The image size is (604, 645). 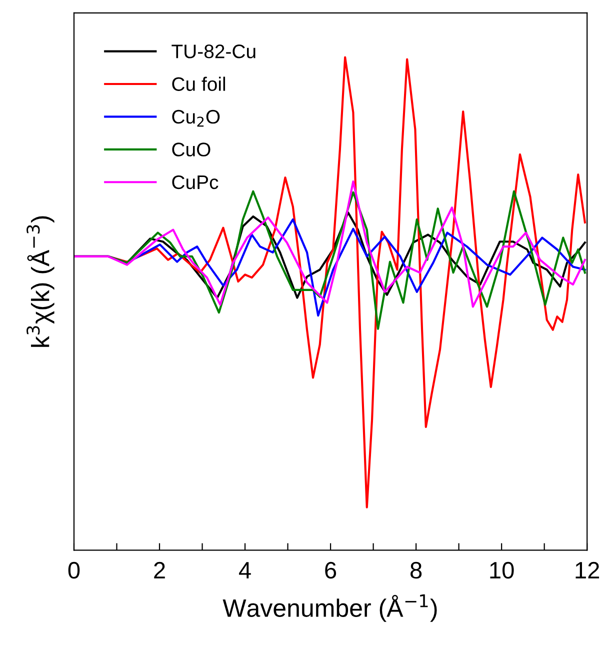 I want to click on legend-label: CuO, so click(x=191, y=149).